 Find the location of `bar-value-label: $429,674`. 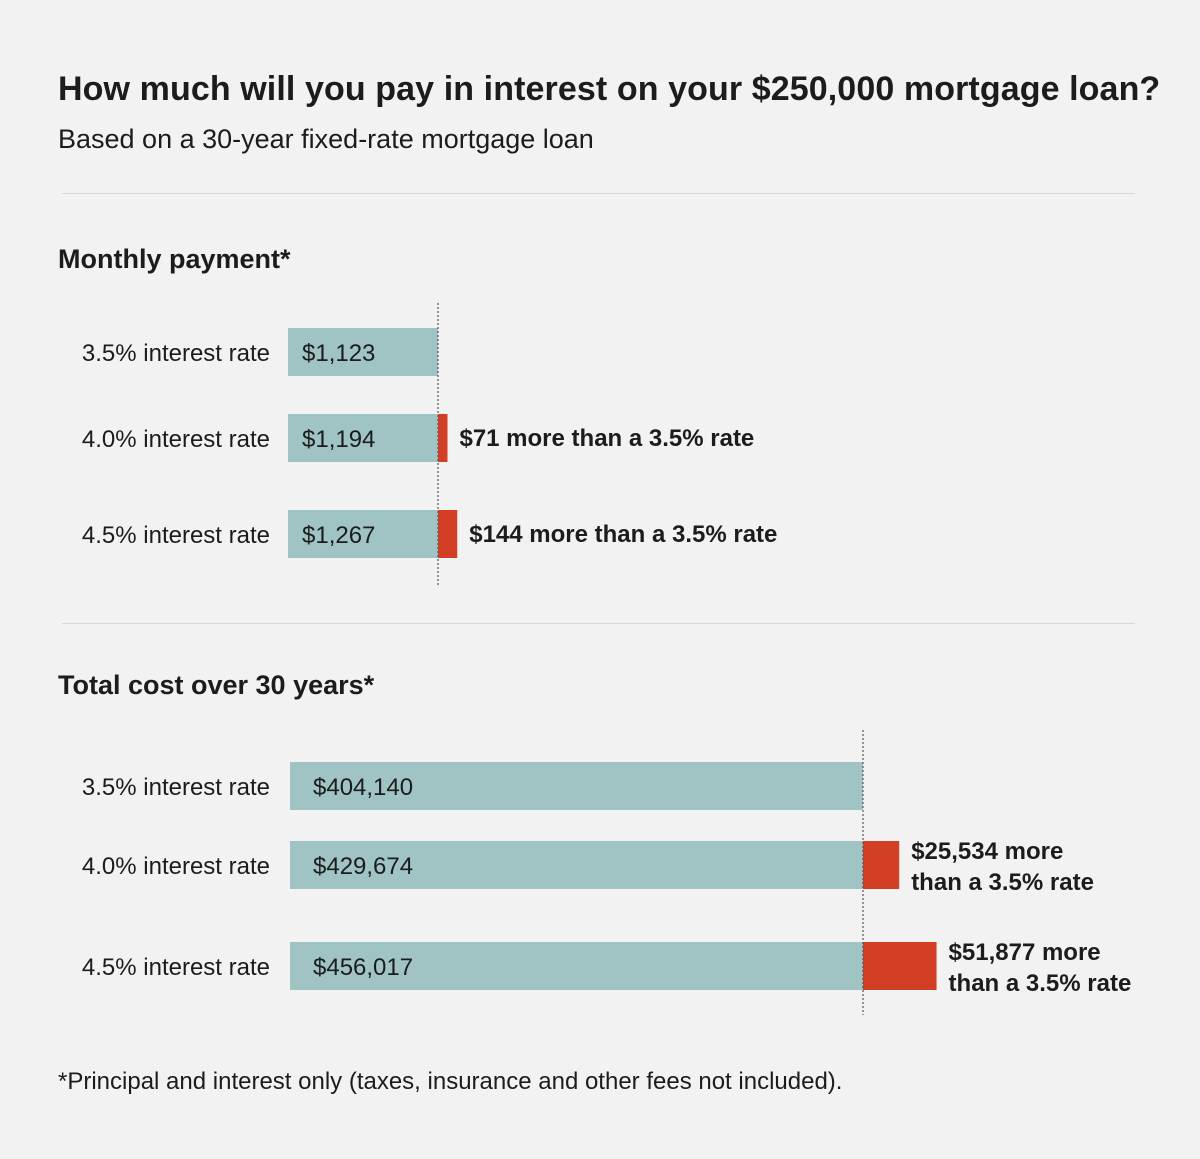

bar-value-label: $429,674 is located at coordinates (363, 866).